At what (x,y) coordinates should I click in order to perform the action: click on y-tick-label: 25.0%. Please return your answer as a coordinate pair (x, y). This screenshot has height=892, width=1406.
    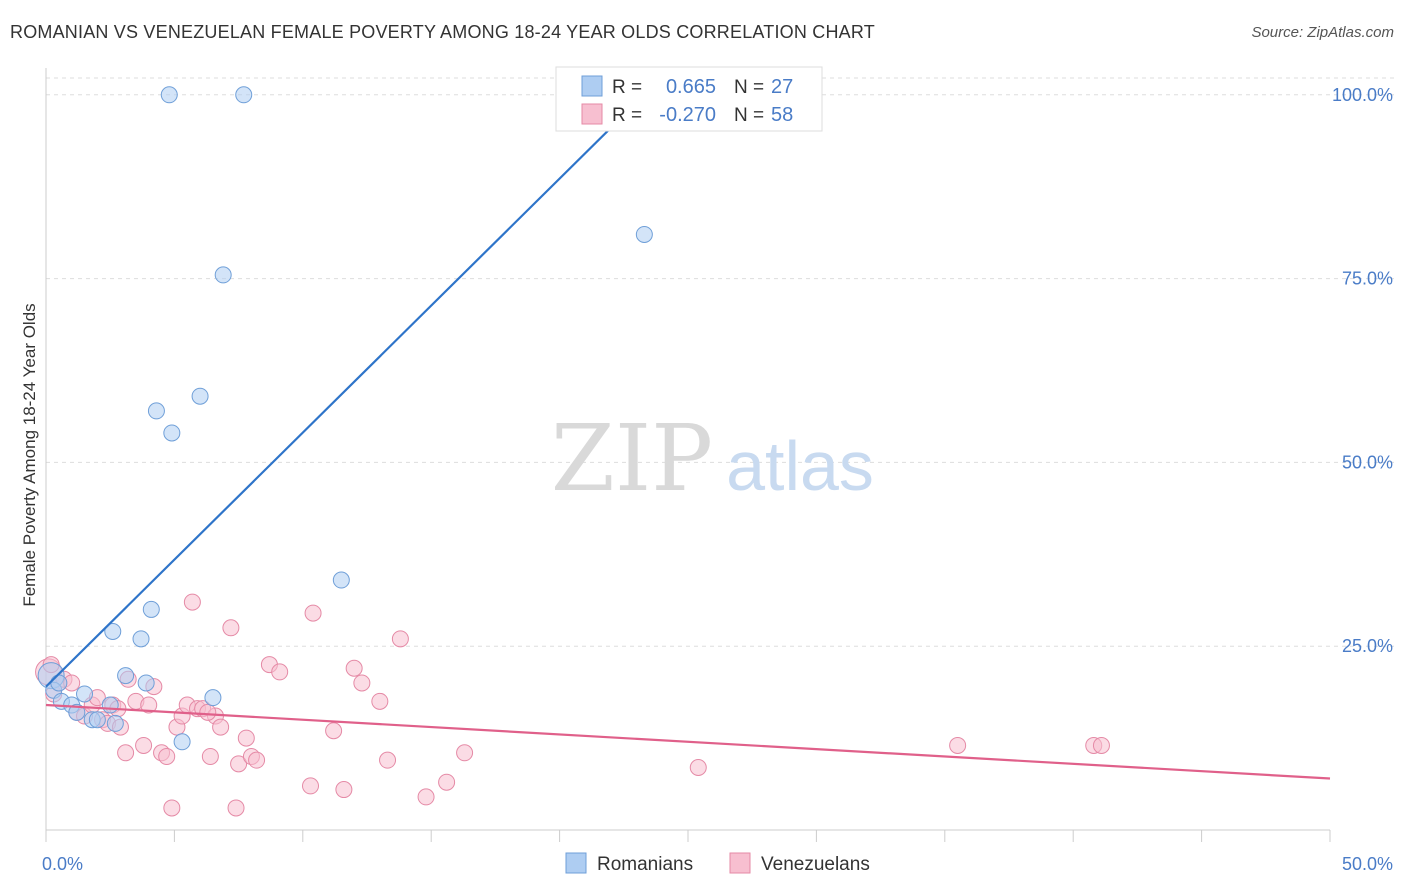
    Looking at the image, I should click on (1367, 646).